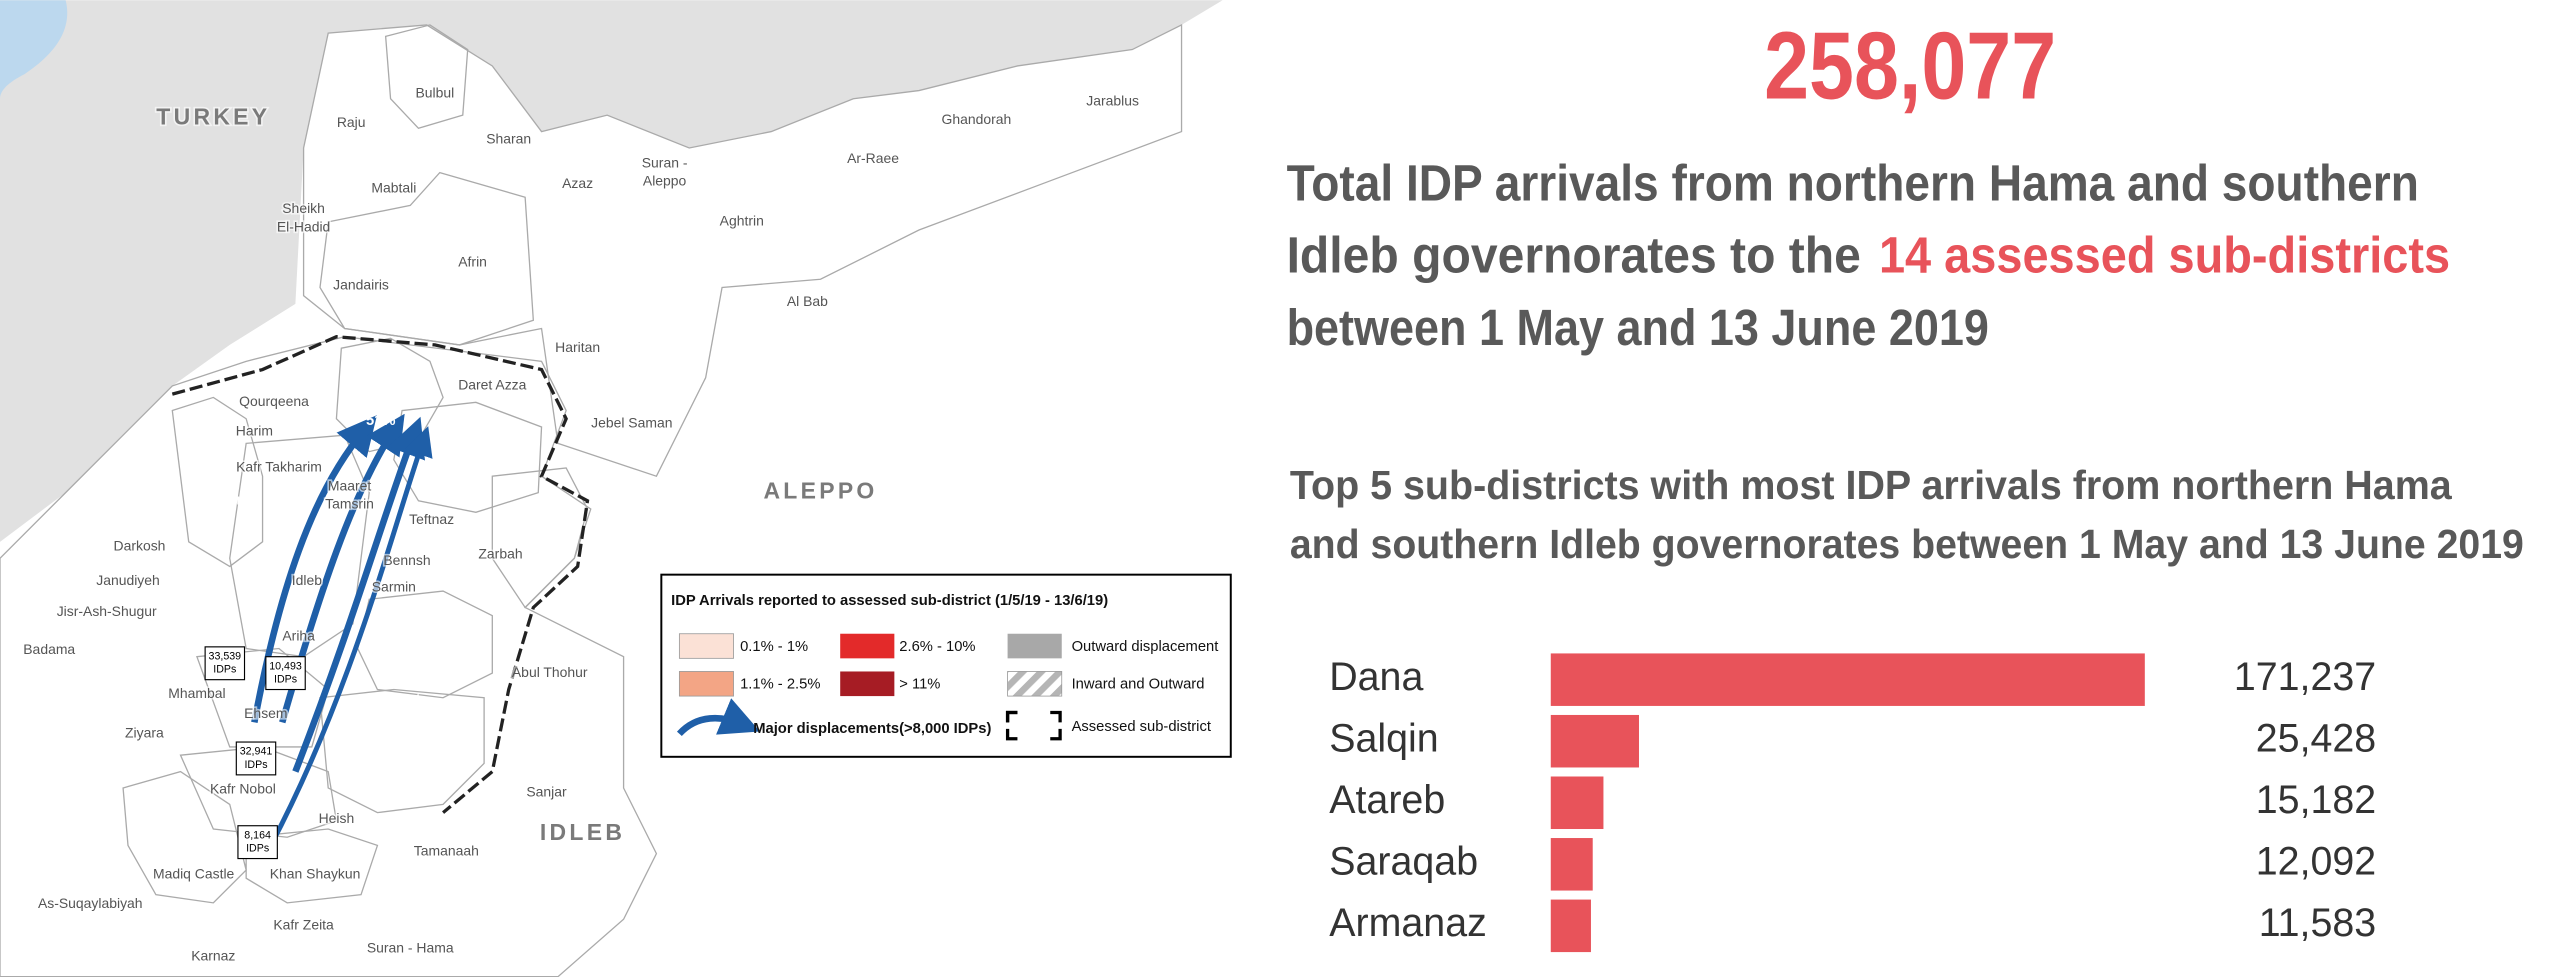 The height and width of the screenshot is (977, 2560). Describe the element at coordinates (631, 422) in the screenshot. I see `map-label: Jebel Saman` at that location.